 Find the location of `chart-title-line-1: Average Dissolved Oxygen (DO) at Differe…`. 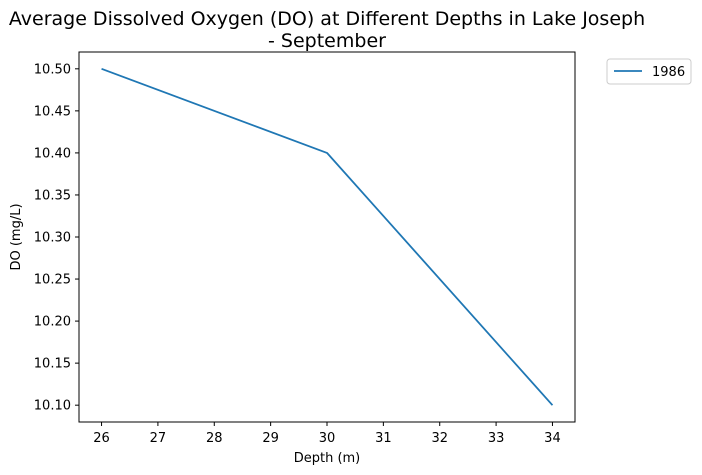

chart-title-line-1: Average Dissolved Oxygen (DO) at Differe… is located at coordinates (327, 19).